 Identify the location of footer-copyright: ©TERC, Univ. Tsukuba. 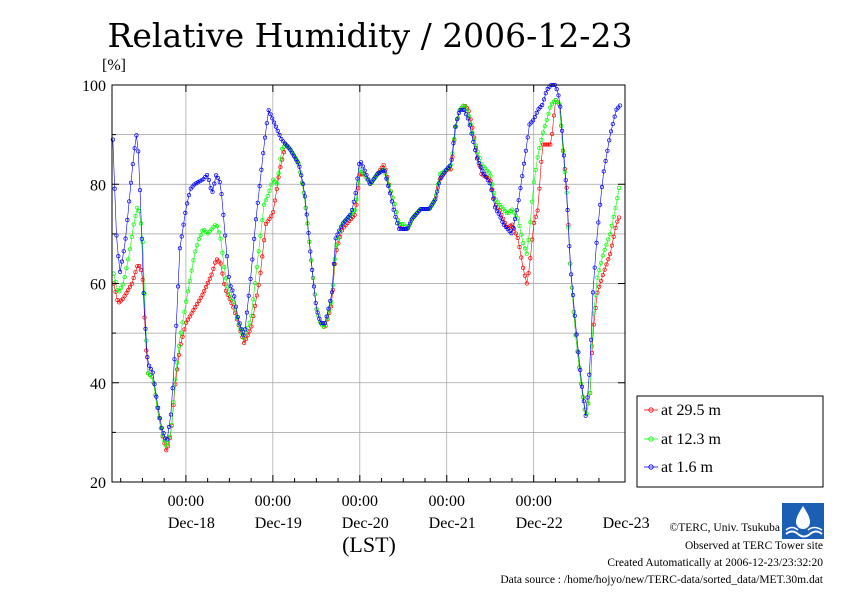
(725, 528).